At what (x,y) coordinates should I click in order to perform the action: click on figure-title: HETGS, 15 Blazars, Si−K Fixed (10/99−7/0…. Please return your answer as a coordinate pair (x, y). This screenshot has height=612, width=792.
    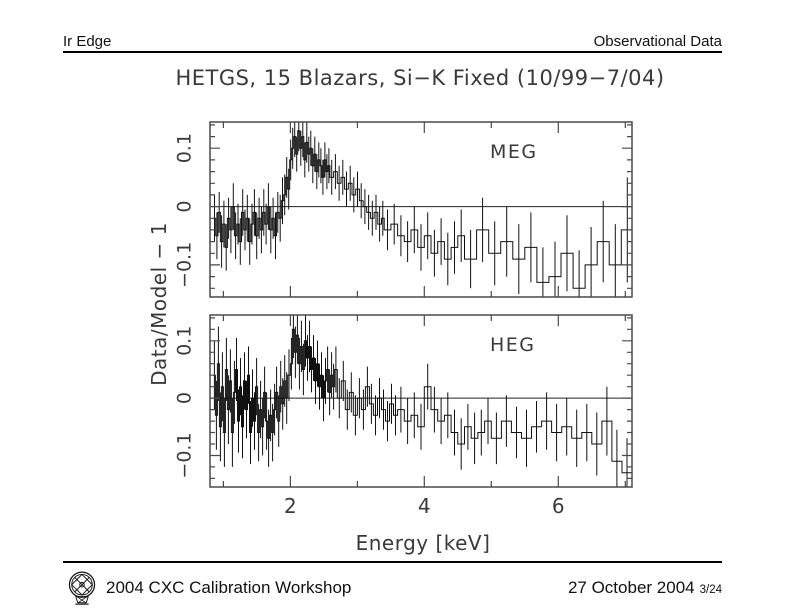
    Looking at the image, I should click on (420, 78).